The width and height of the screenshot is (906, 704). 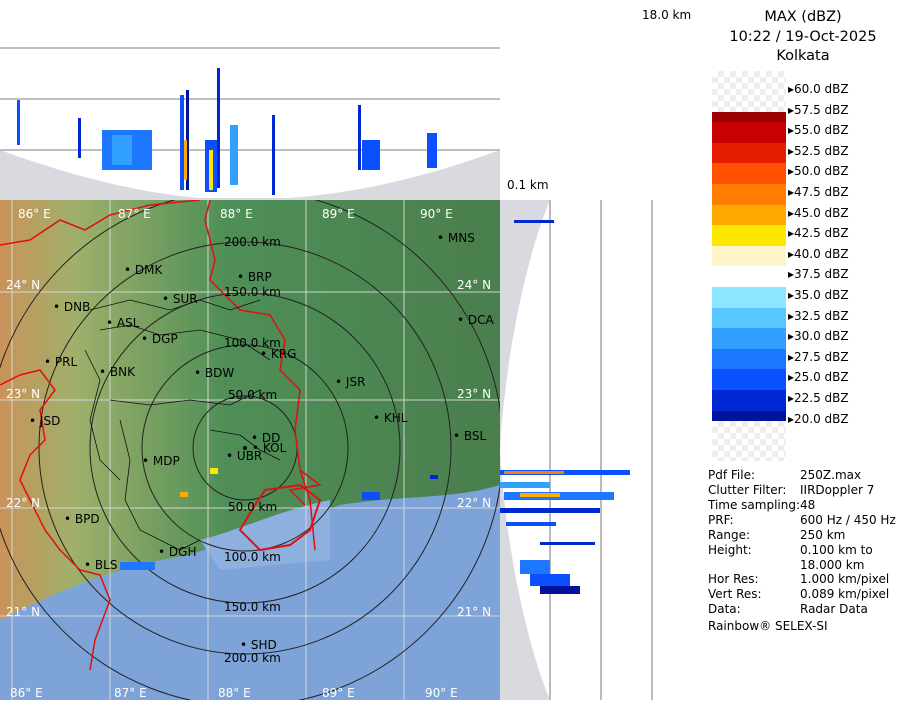 I want to click on colorbar-label: ▸50.0 dBZ, so click(x=818, y=171).